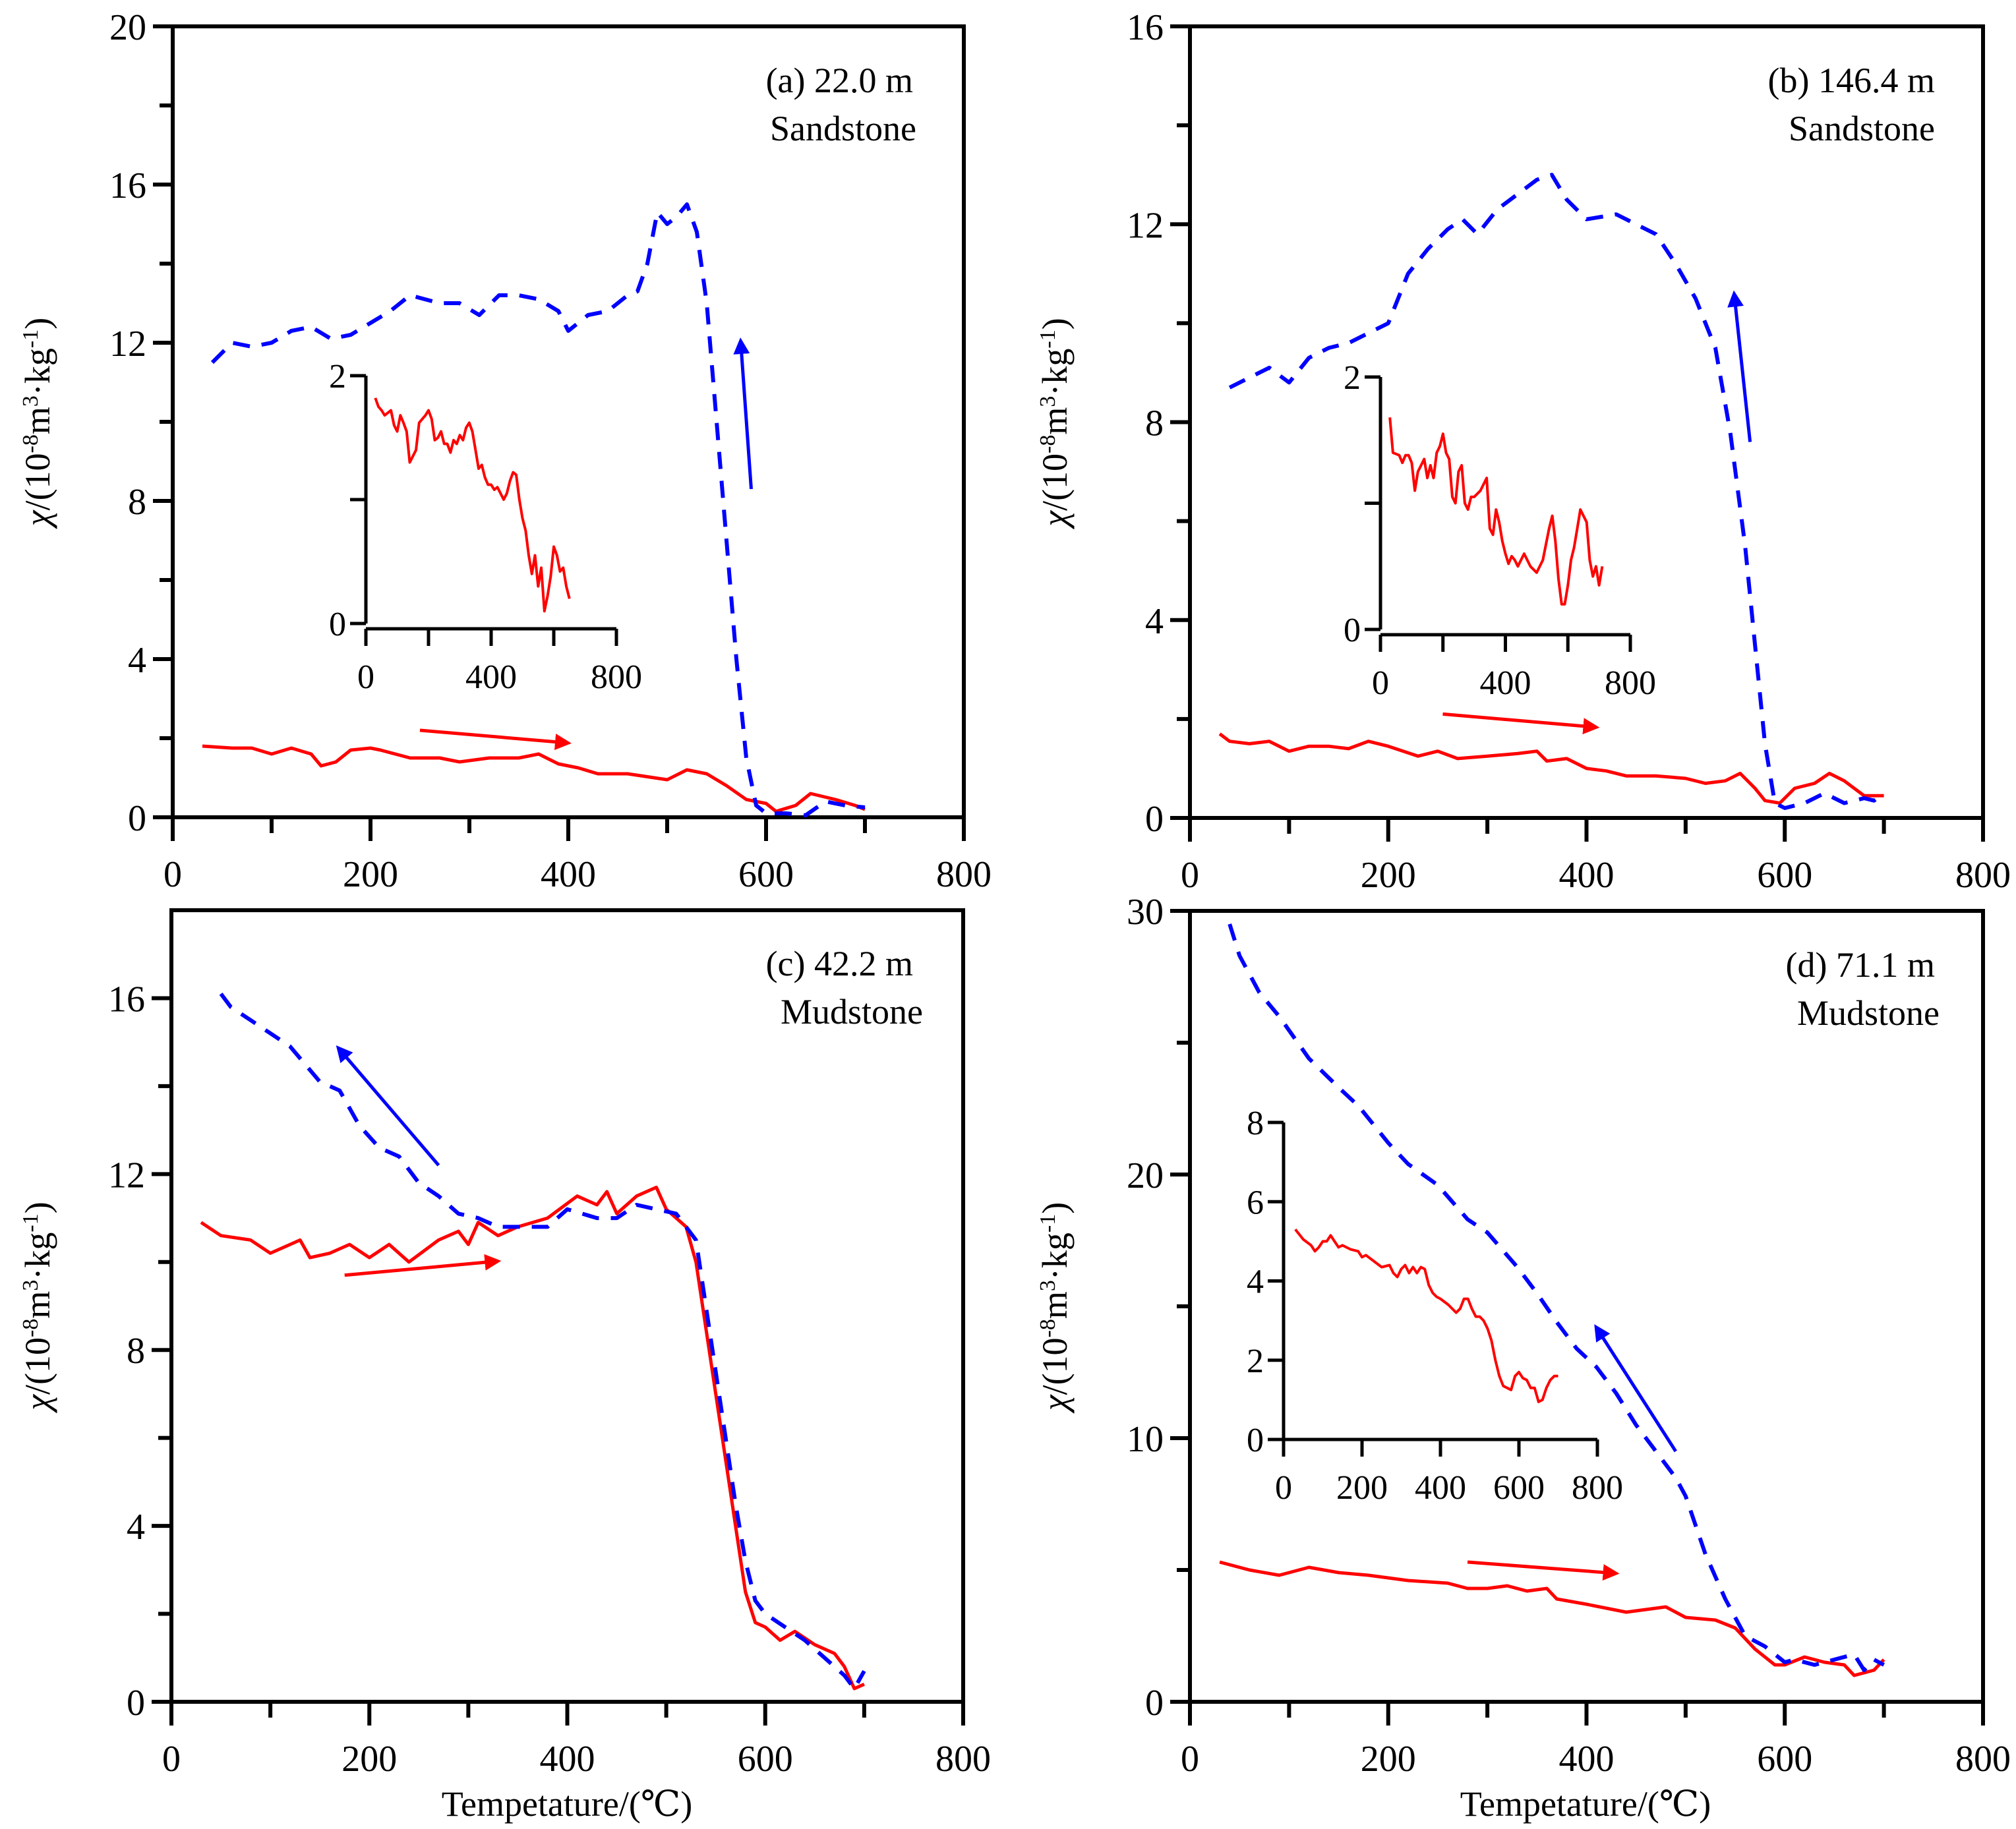 The height and width of the screenshot is (1829, 2016). I want to click on panel-a-y-tick-label: 0, so click(137, 819).